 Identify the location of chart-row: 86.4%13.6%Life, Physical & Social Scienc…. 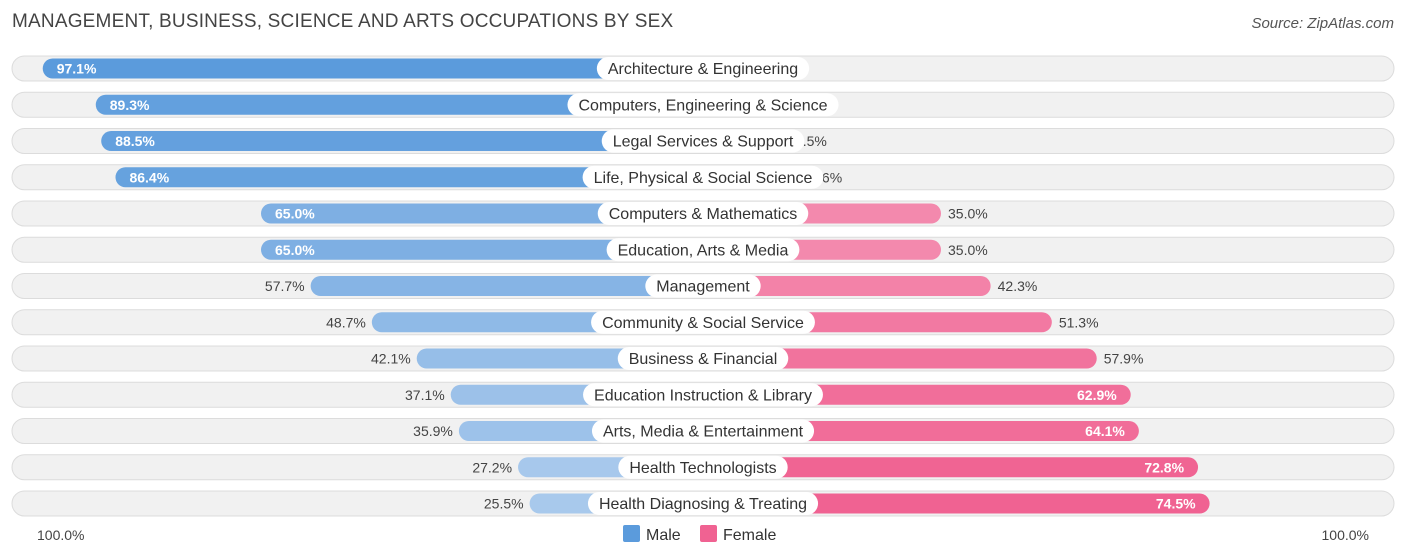
(703, 177).